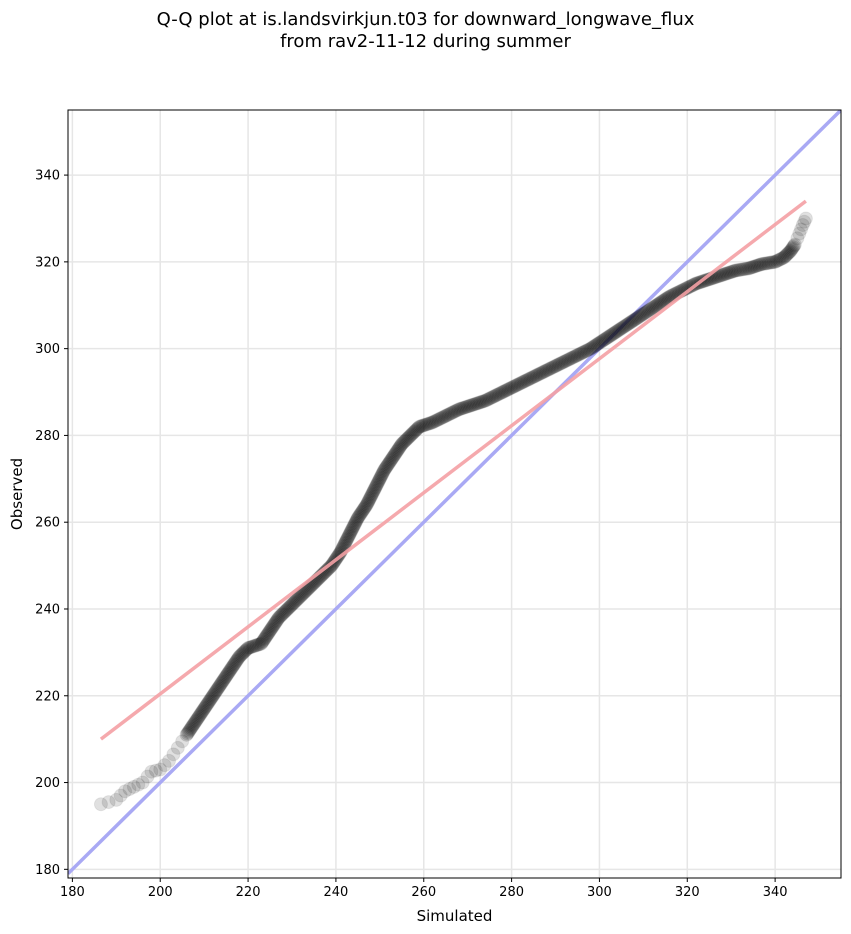  Describe the element at coordinates (336, 892) in the screenshot. I see `x-tick-label: 240` at that location.